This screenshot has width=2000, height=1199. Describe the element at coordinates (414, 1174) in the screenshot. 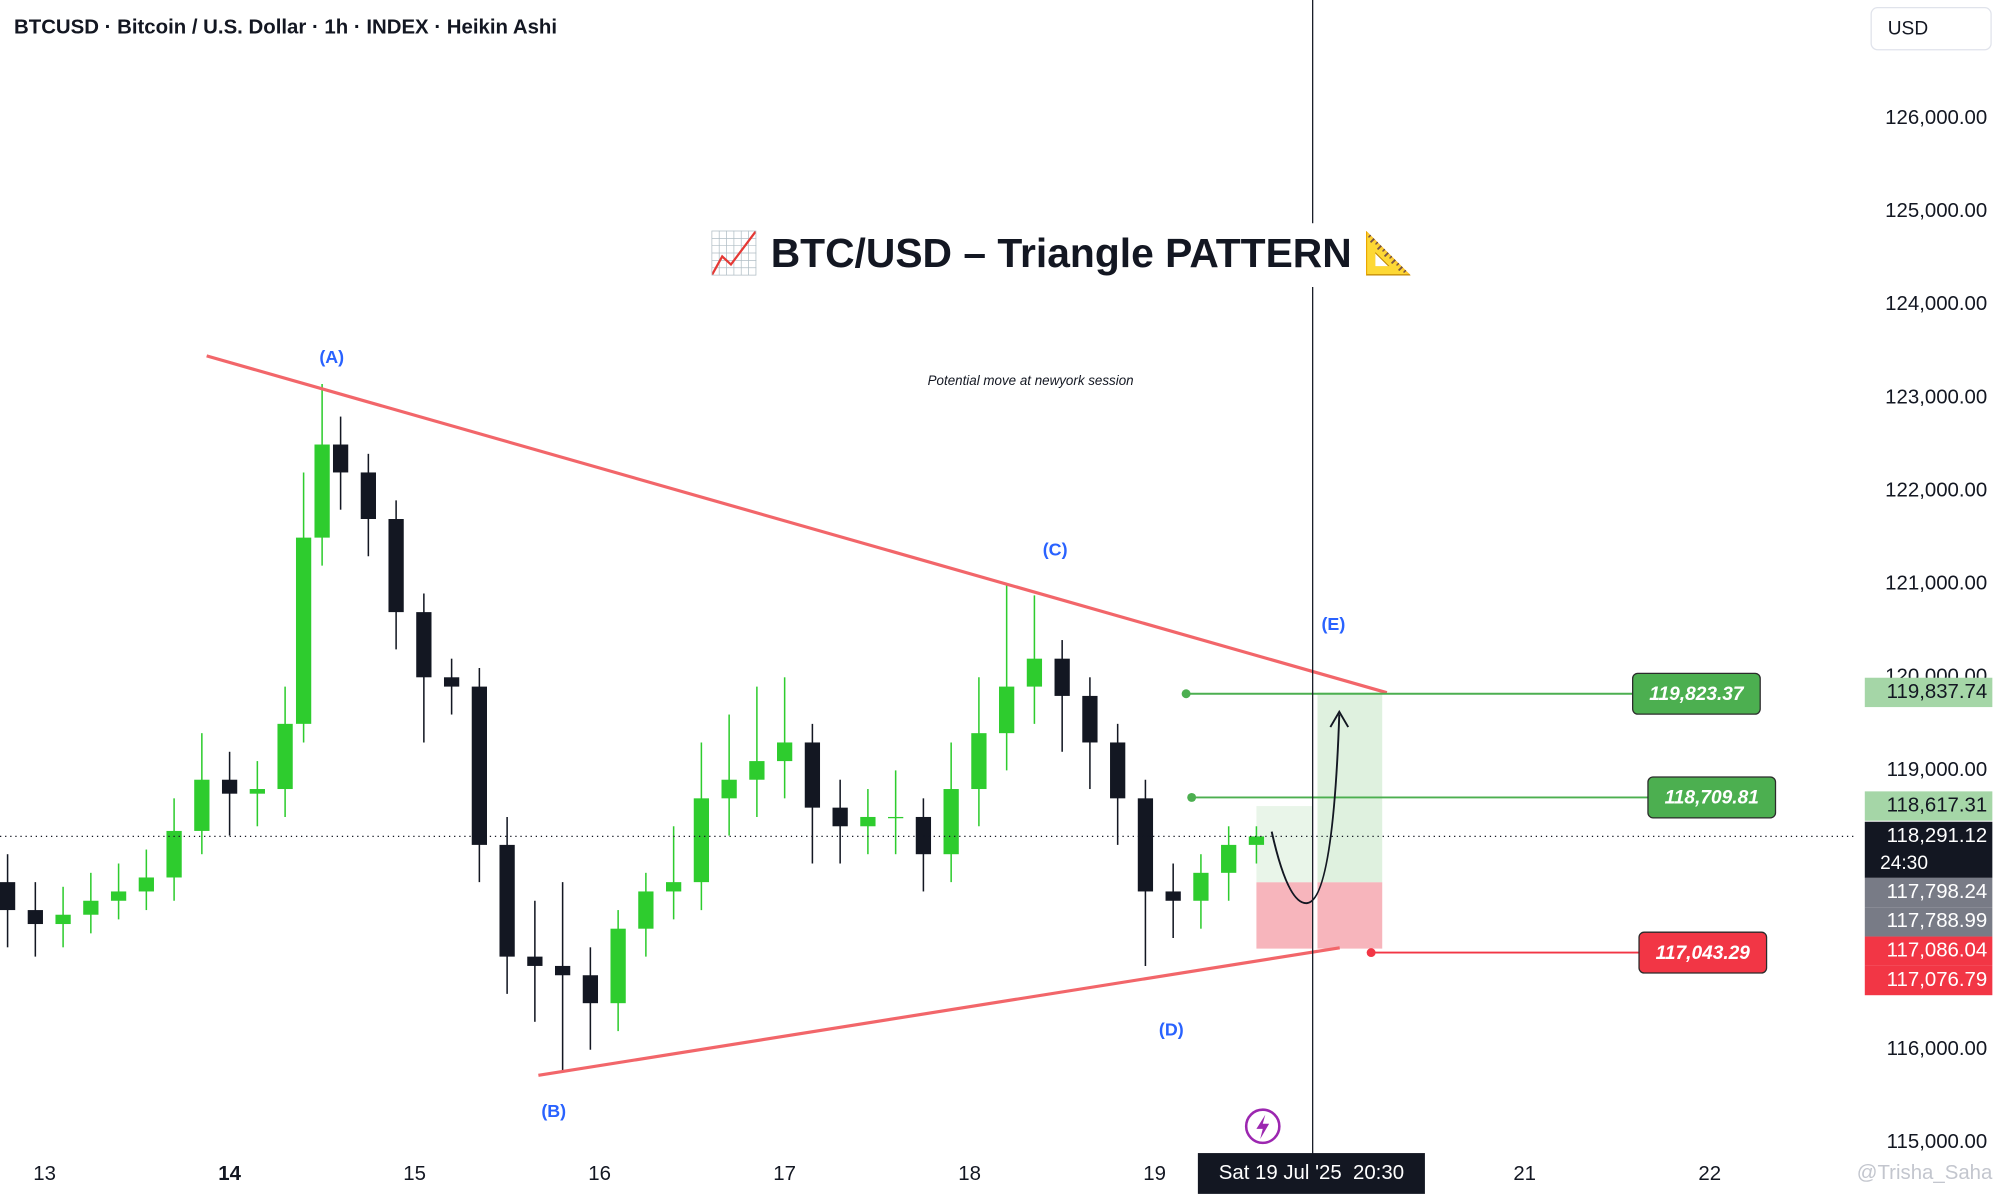

I see `x-tick-label: 15` at that location.